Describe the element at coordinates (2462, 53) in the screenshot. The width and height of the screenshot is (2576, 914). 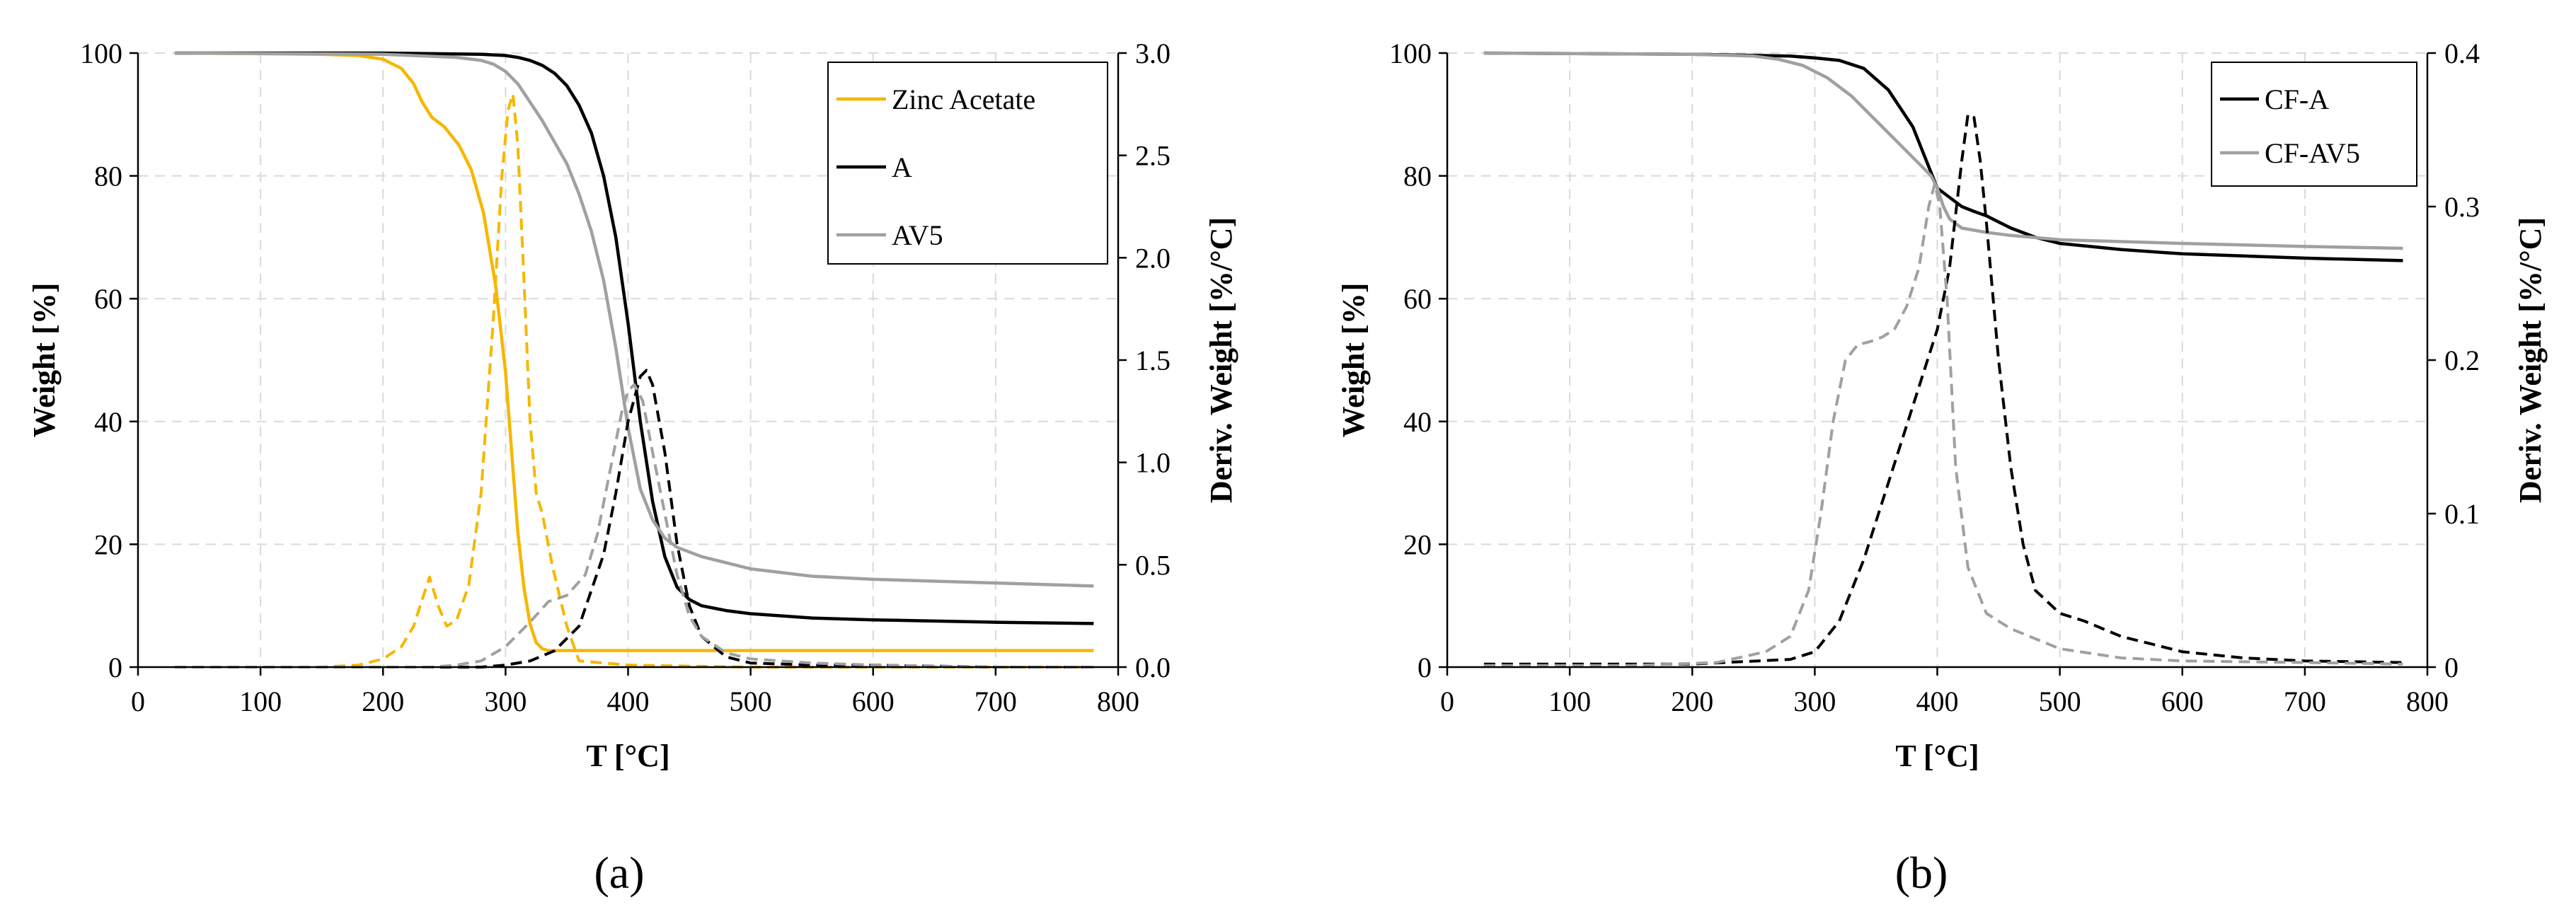
I see `y2-tick-label: 0.4` at that location.